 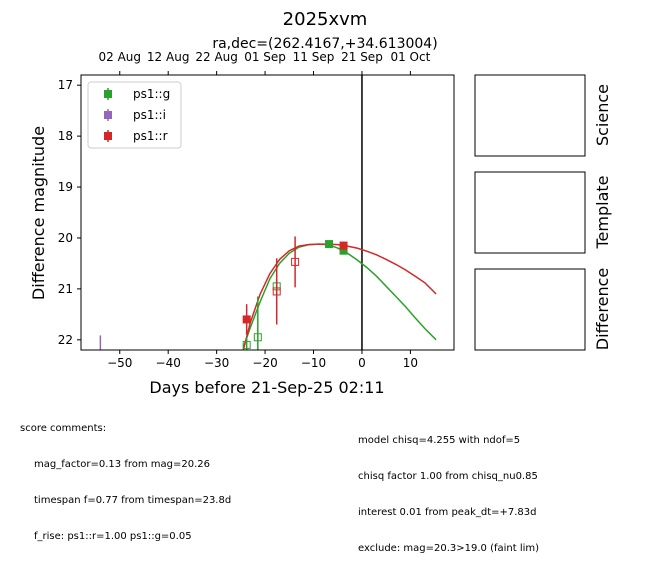 What do you see at coordinates (65, 289) in the screenshot?
I see `y-tick-label: 21` at bounding box center [65, 289].